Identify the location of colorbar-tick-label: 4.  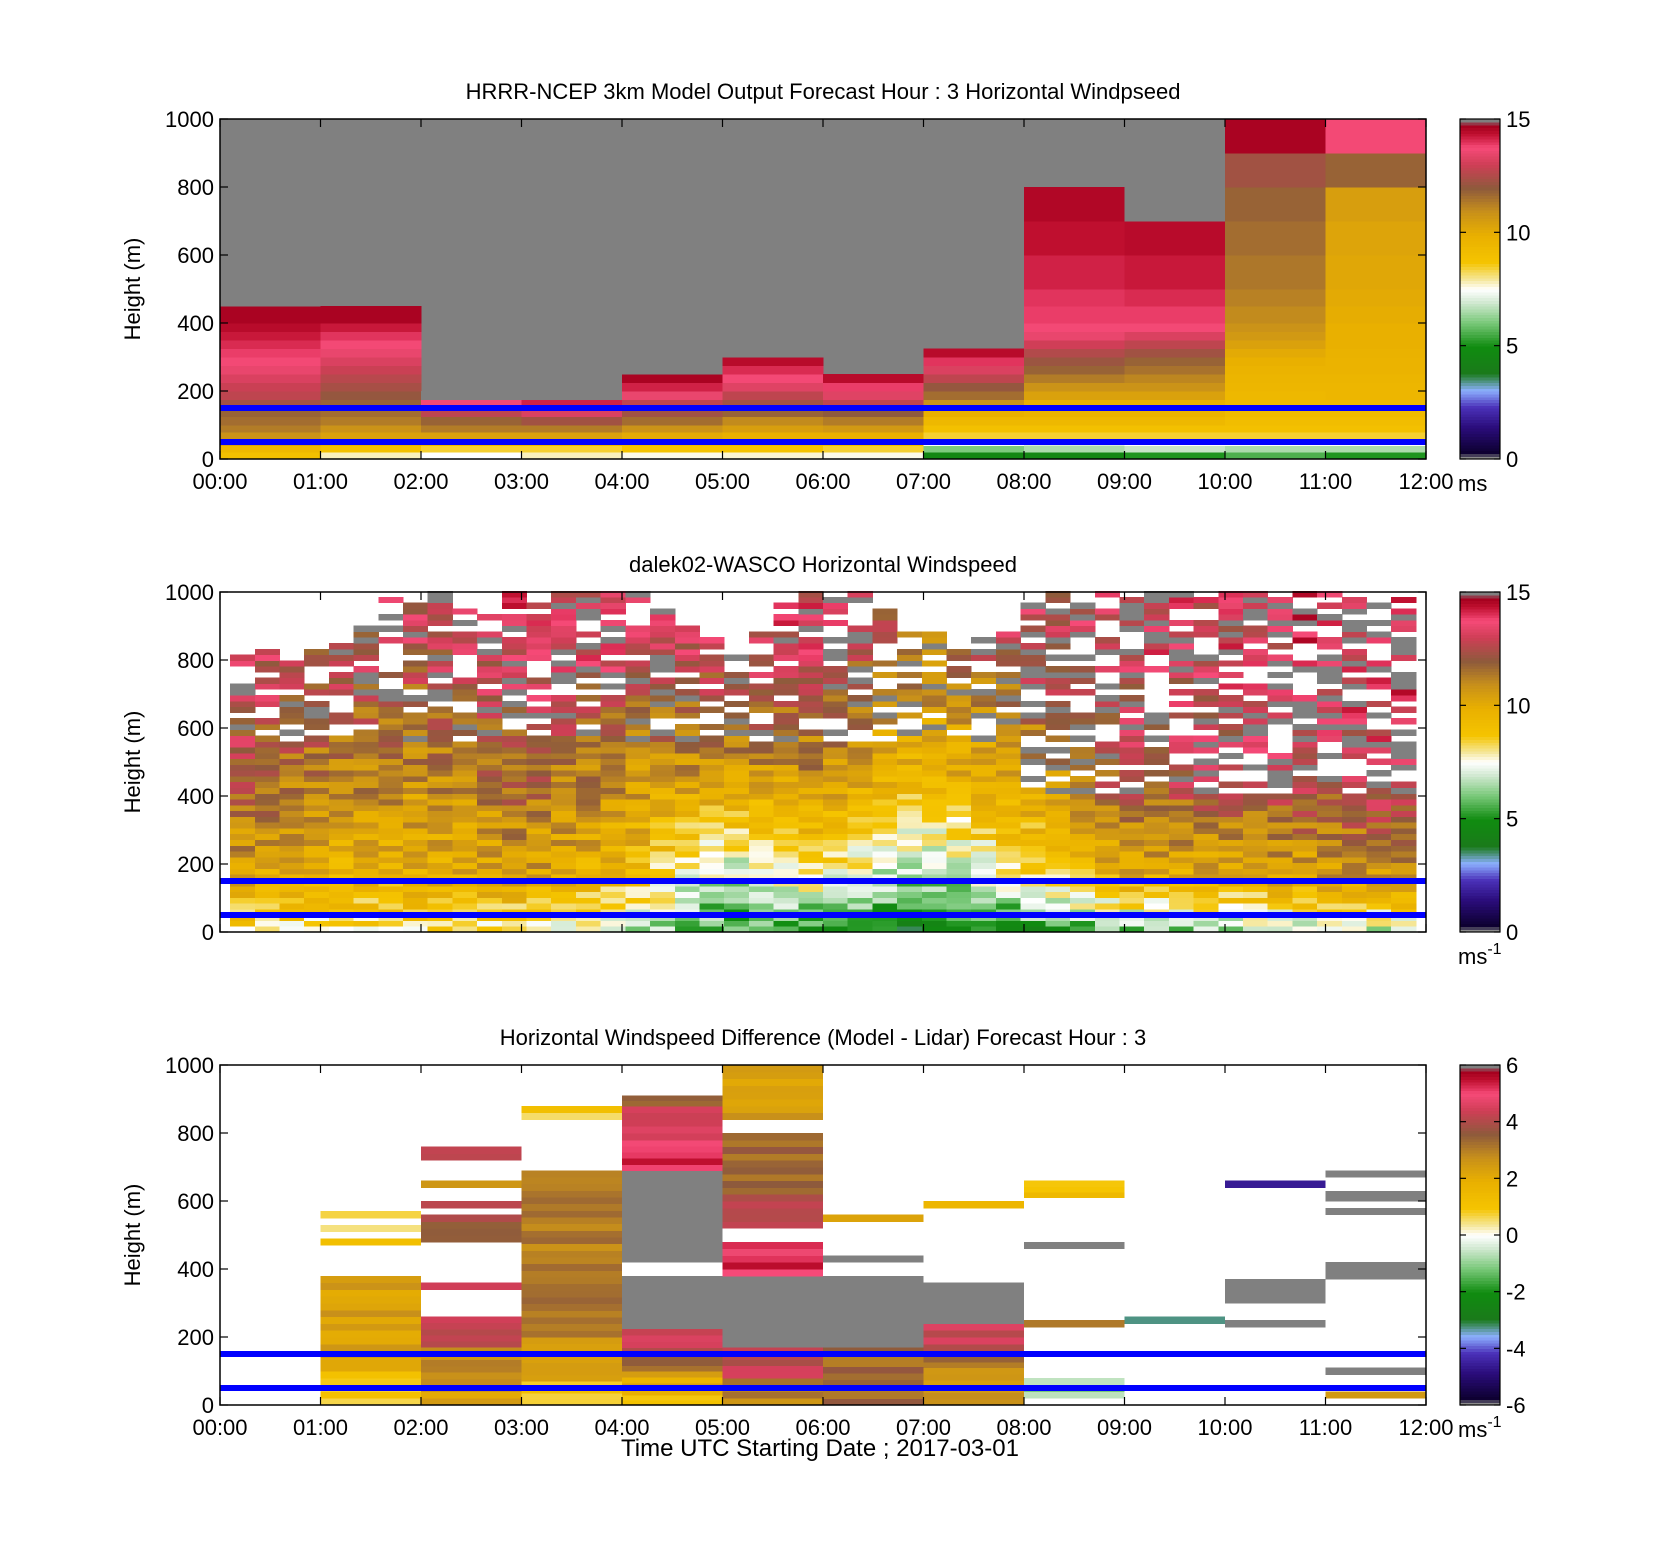
(1512, 1122).